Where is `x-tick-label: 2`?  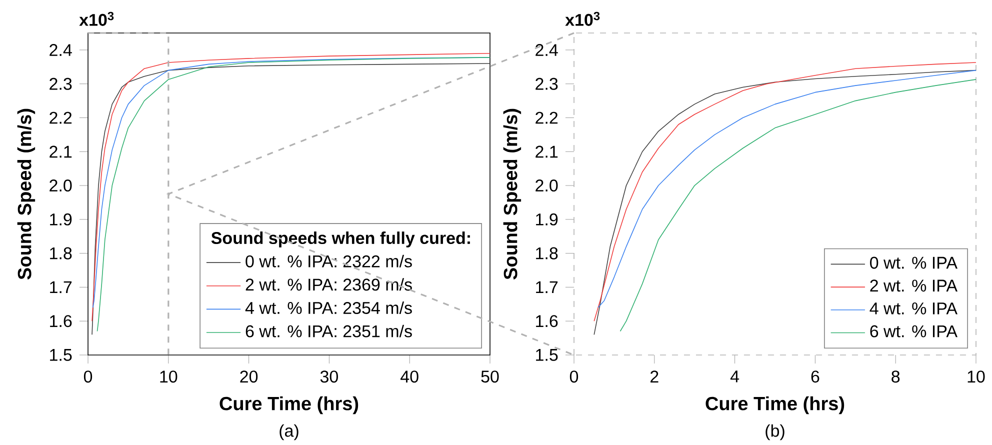
x-tick-label: 2 is located at coordinates (654, 376).